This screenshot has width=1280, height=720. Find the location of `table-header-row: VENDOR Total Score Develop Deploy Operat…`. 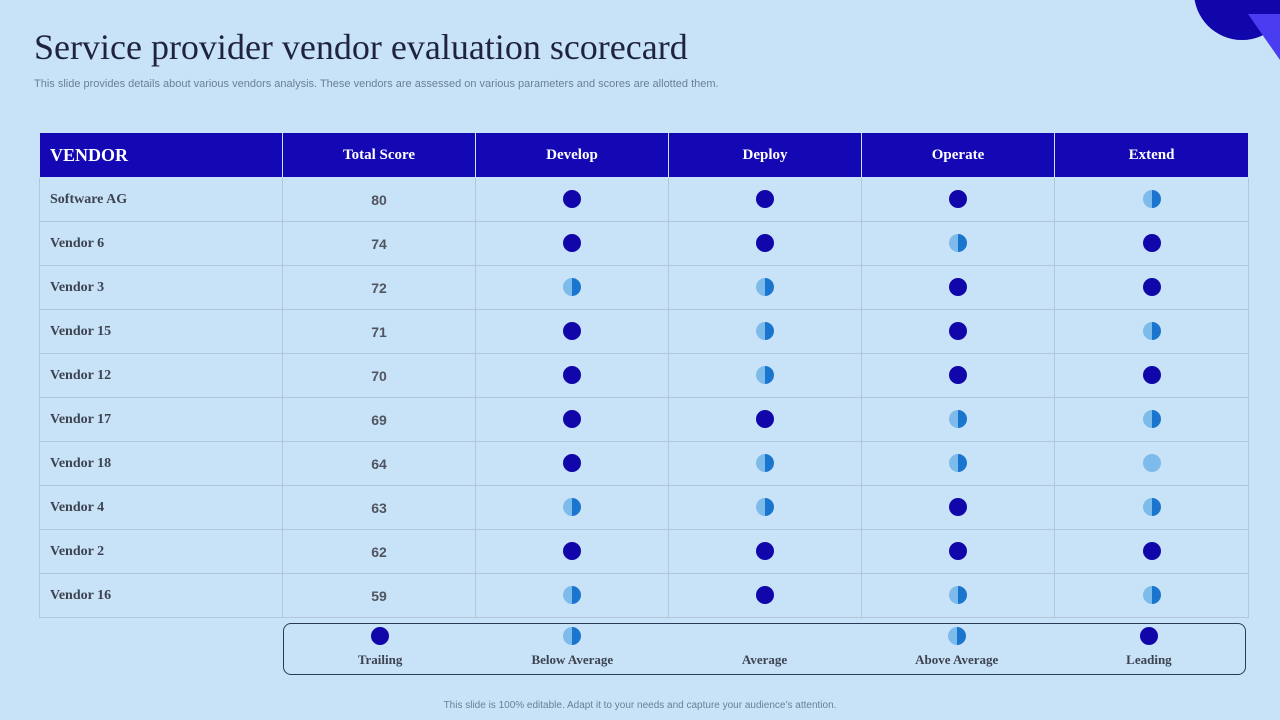

table-header-row: VENDOR Total Score Develop Deploy Operat… is located at coordinates (644, 155).